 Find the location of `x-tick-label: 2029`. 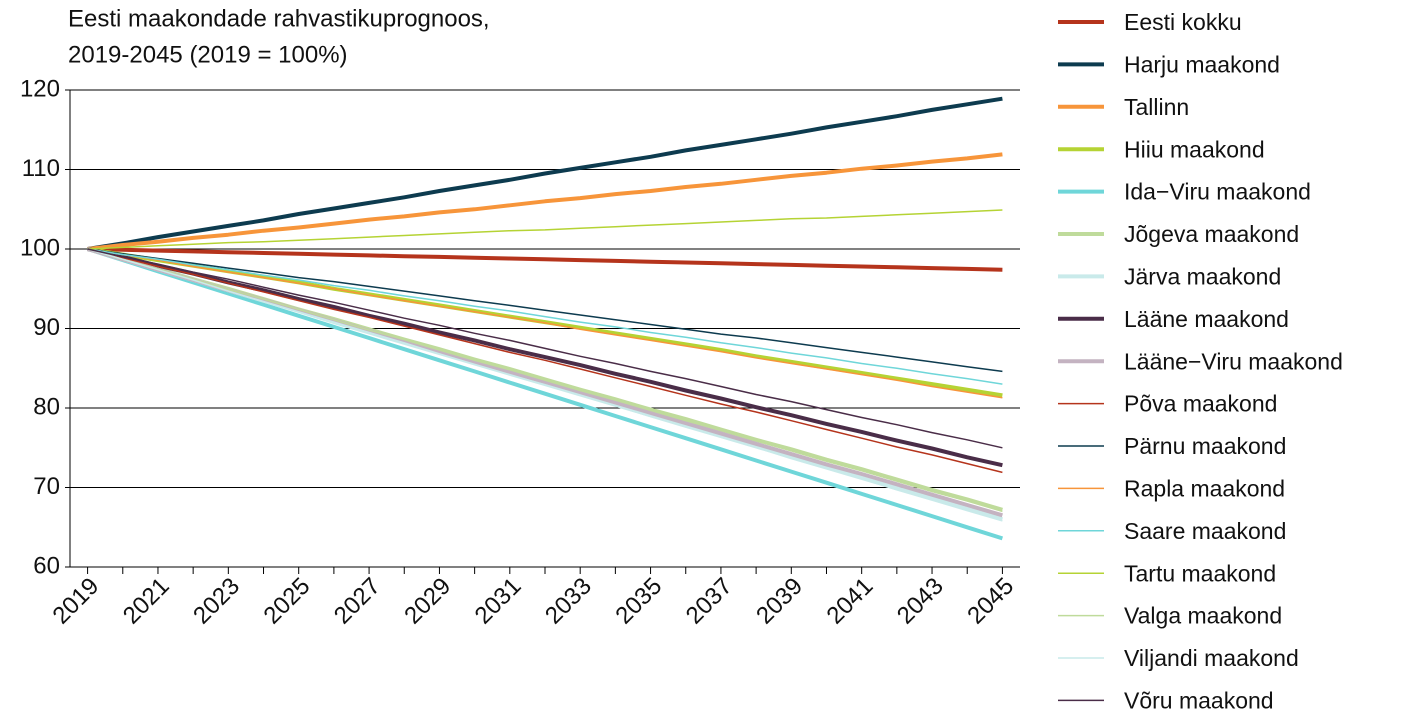

x-tick-label: 2029 is located at coordinates (427, 601).